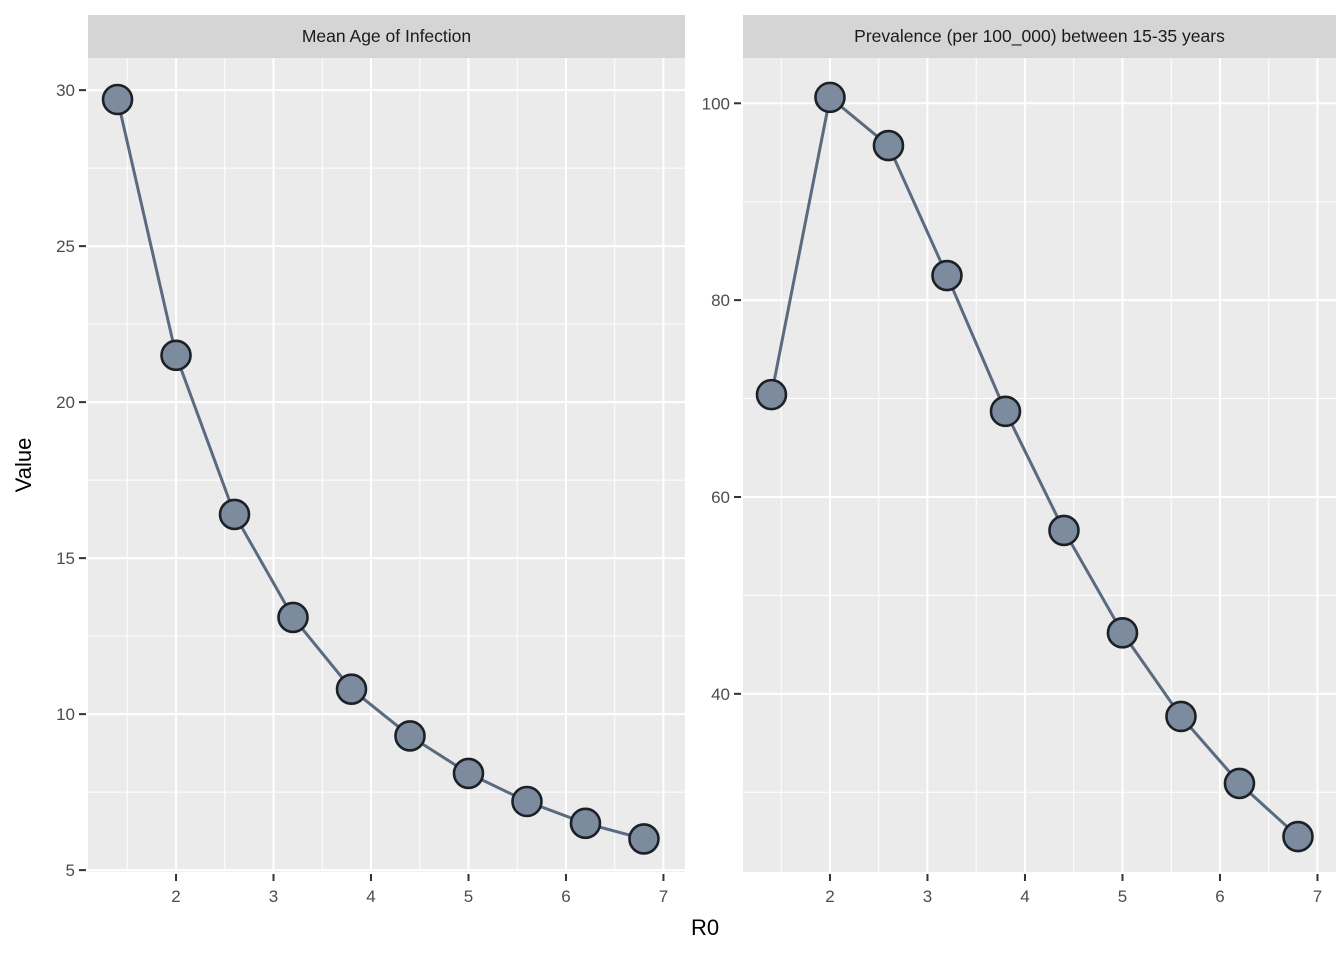  I want to click on y-tick-label: 40, so click(720, 694).